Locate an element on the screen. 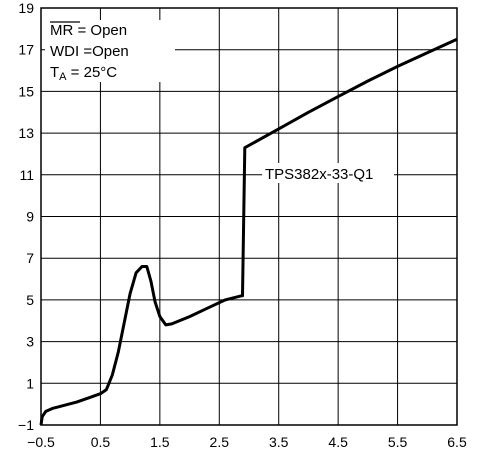 This screenshot has width=479, height=458. y-tick-label: 3 is located at coordinates (30, 342).